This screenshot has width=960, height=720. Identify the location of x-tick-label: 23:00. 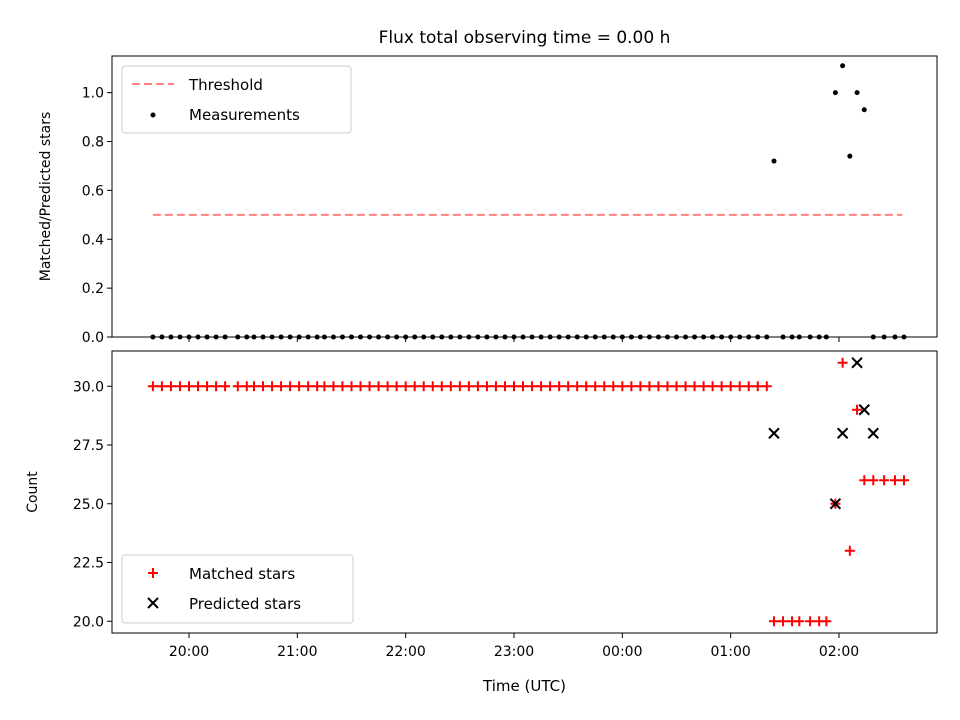
(514, 652).